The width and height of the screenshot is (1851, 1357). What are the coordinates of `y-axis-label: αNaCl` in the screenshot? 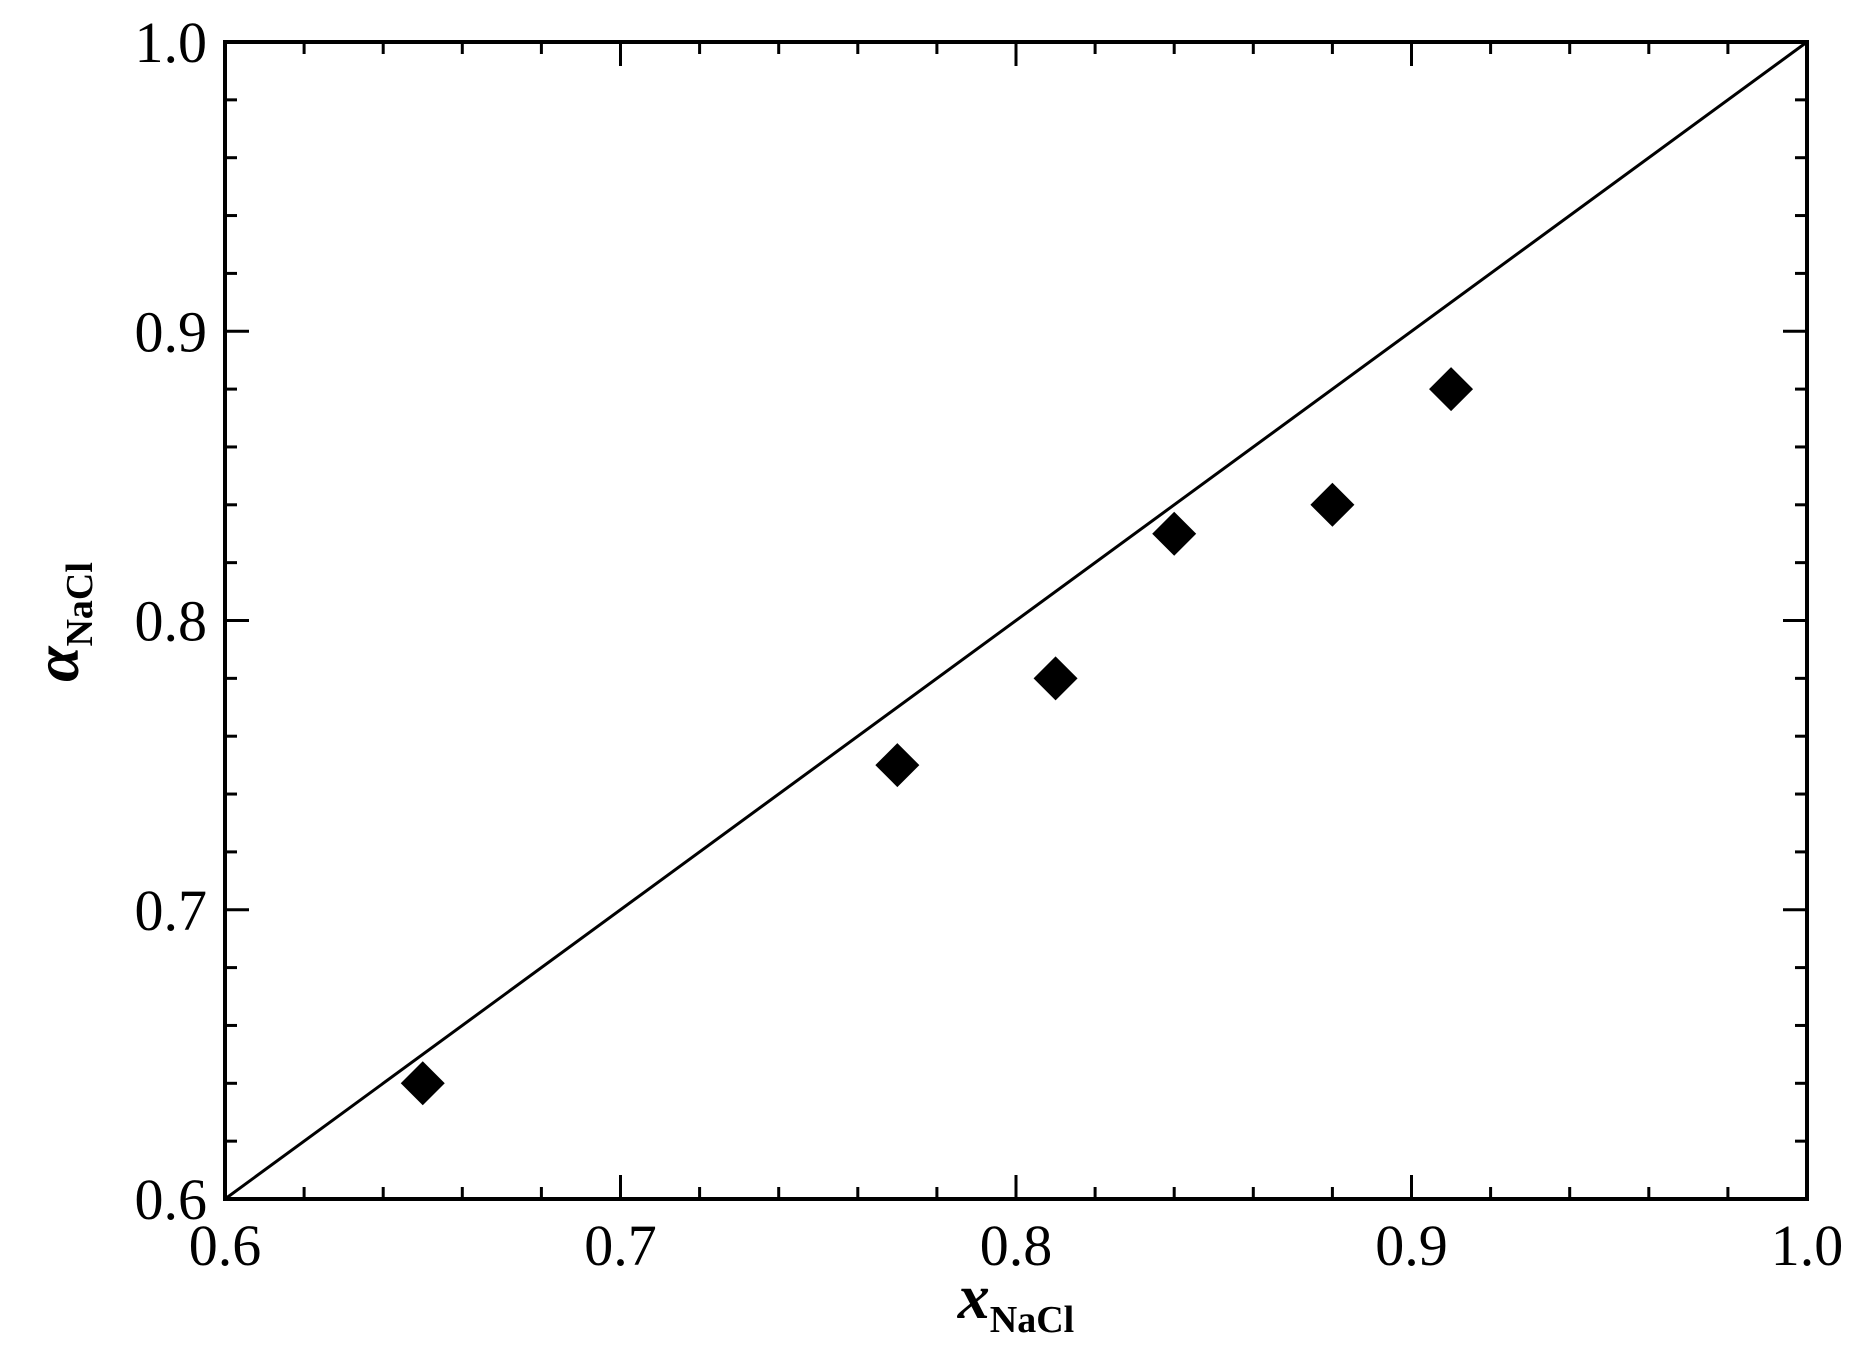 It's located at (61, 622).